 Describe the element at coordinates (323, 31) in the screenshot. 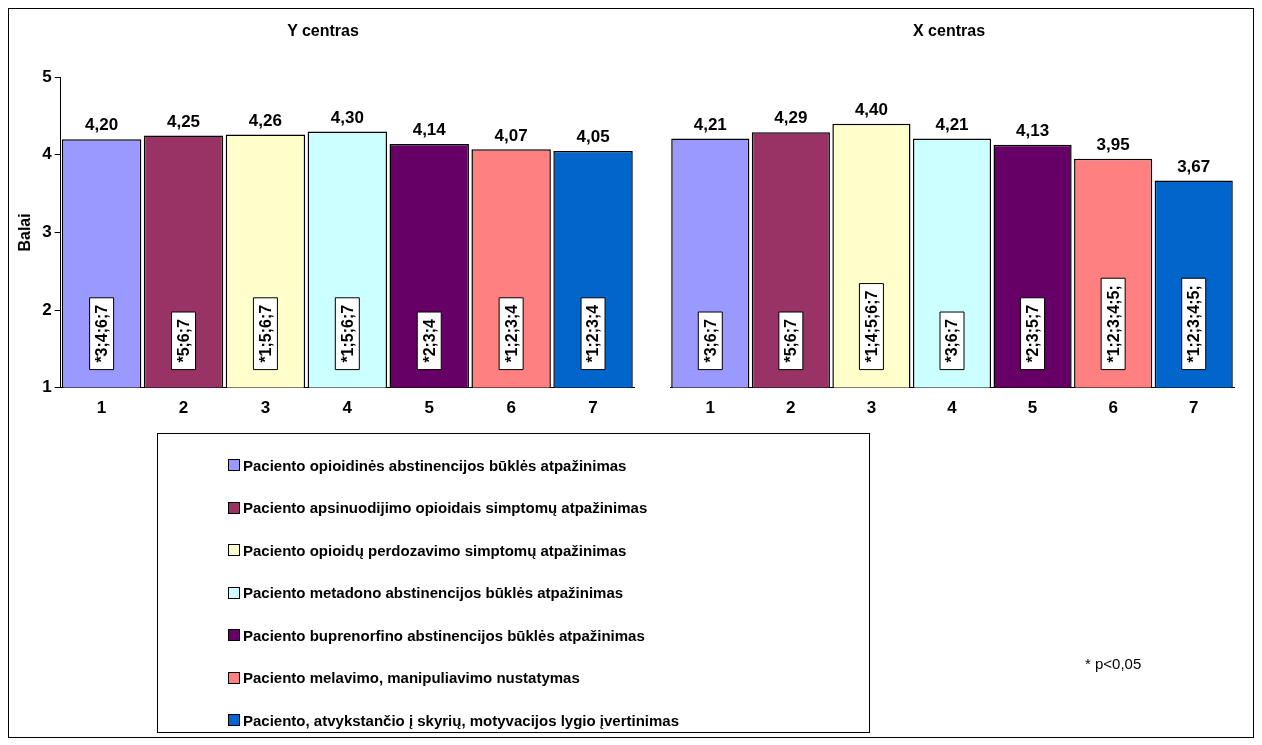

I see `chart-title: Y centras` at that location.